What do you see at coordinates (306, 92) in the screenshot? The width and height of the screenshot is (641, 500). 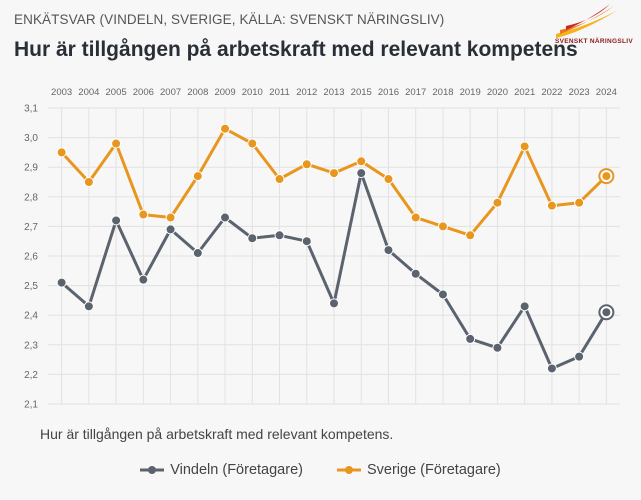 I see `x-tick-label: 2012` at bounding box center [306, 92].